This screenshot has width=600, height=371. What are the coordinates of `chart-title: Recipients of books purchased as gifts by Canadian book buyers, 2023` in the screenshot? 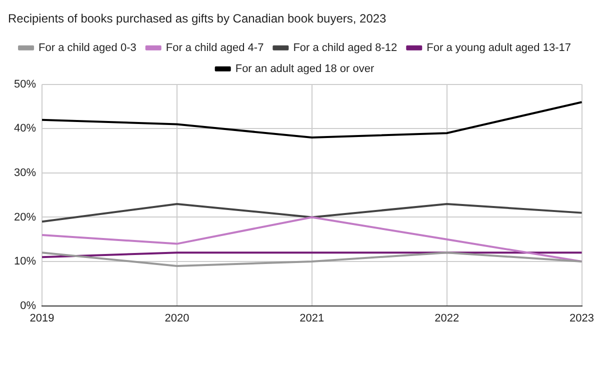 It's located at (197, 19).